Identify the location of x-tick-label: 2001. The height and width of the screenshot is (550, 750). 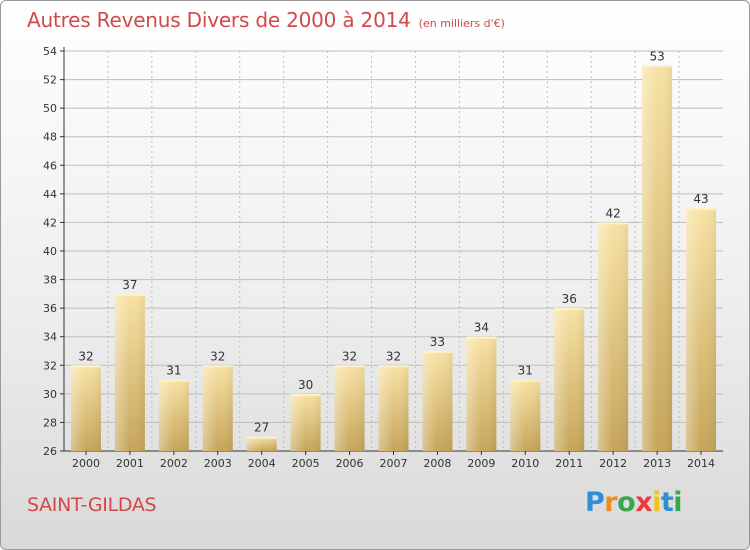
(130, 463).